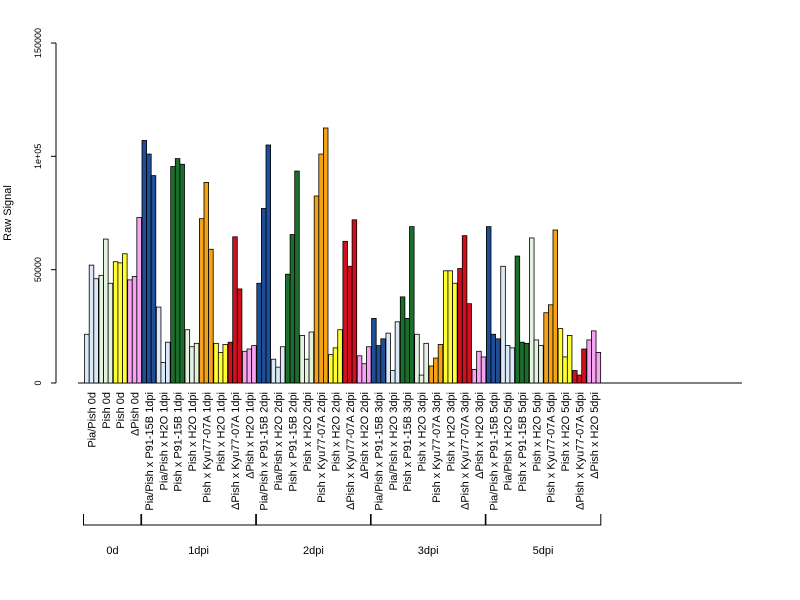 This screenshot has height=600, width=800. What do you see at coordinates (380, 451) in the screenshot?
I see `x-tick-label: Pia/Pish x P91-15B 3dpi` at bounding box center [380, 451].